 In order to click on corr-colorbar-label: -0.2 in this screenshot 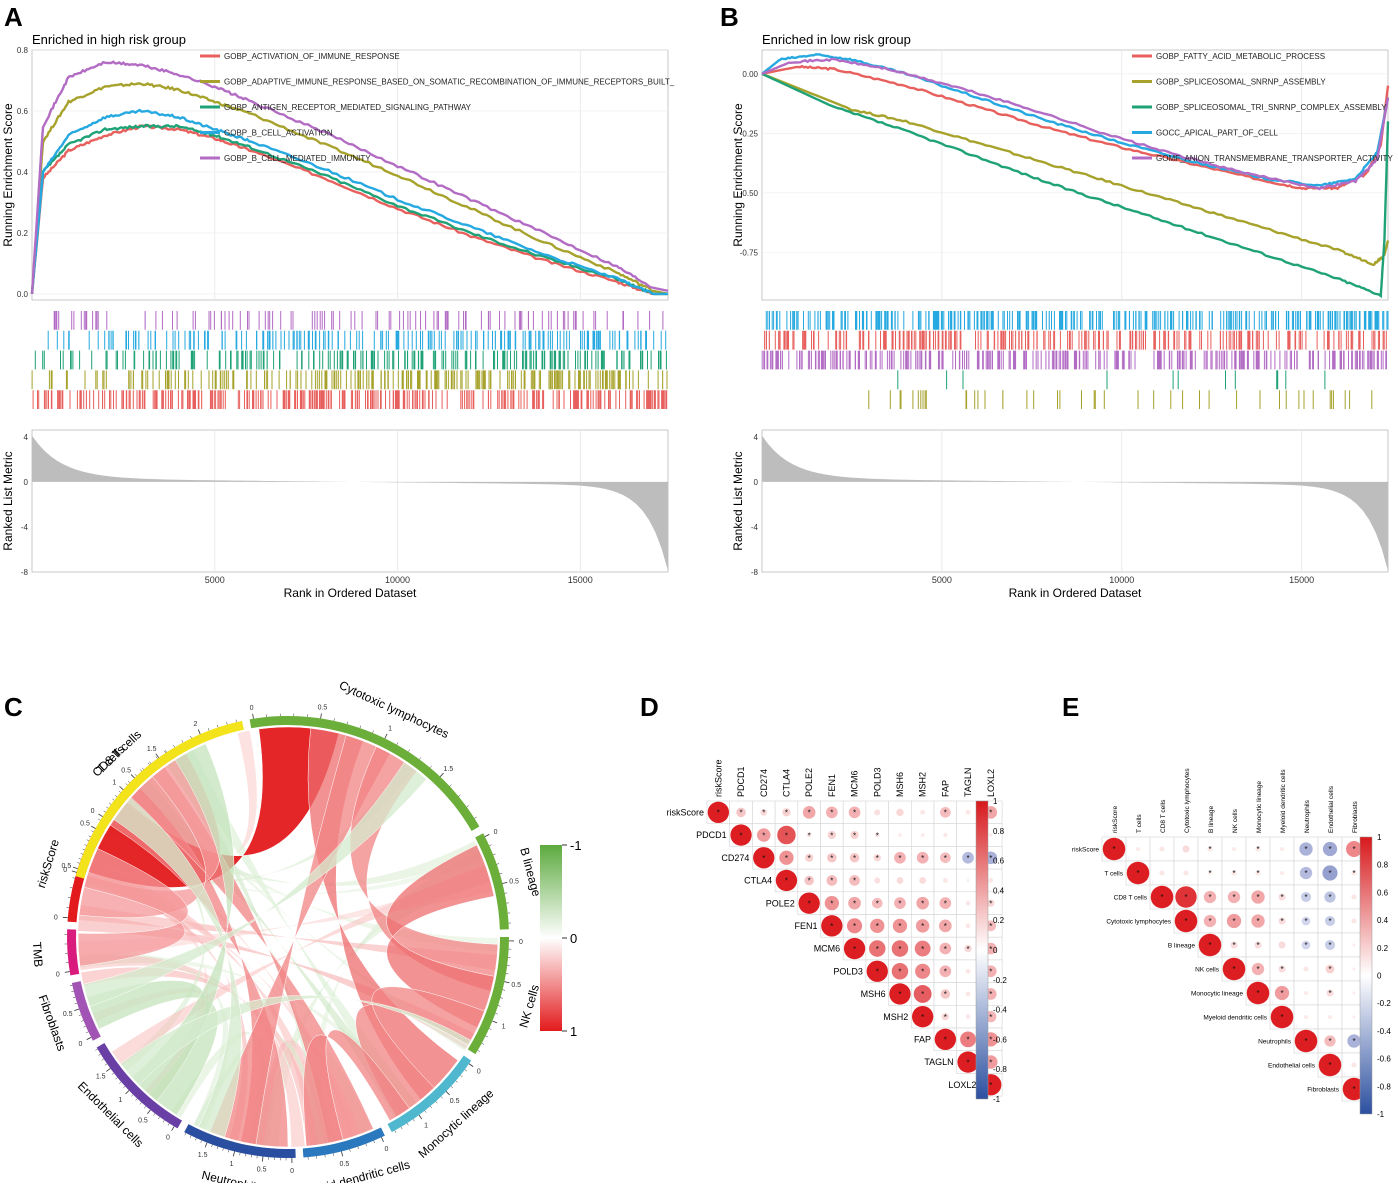, I will do `click(1000, 980)`.